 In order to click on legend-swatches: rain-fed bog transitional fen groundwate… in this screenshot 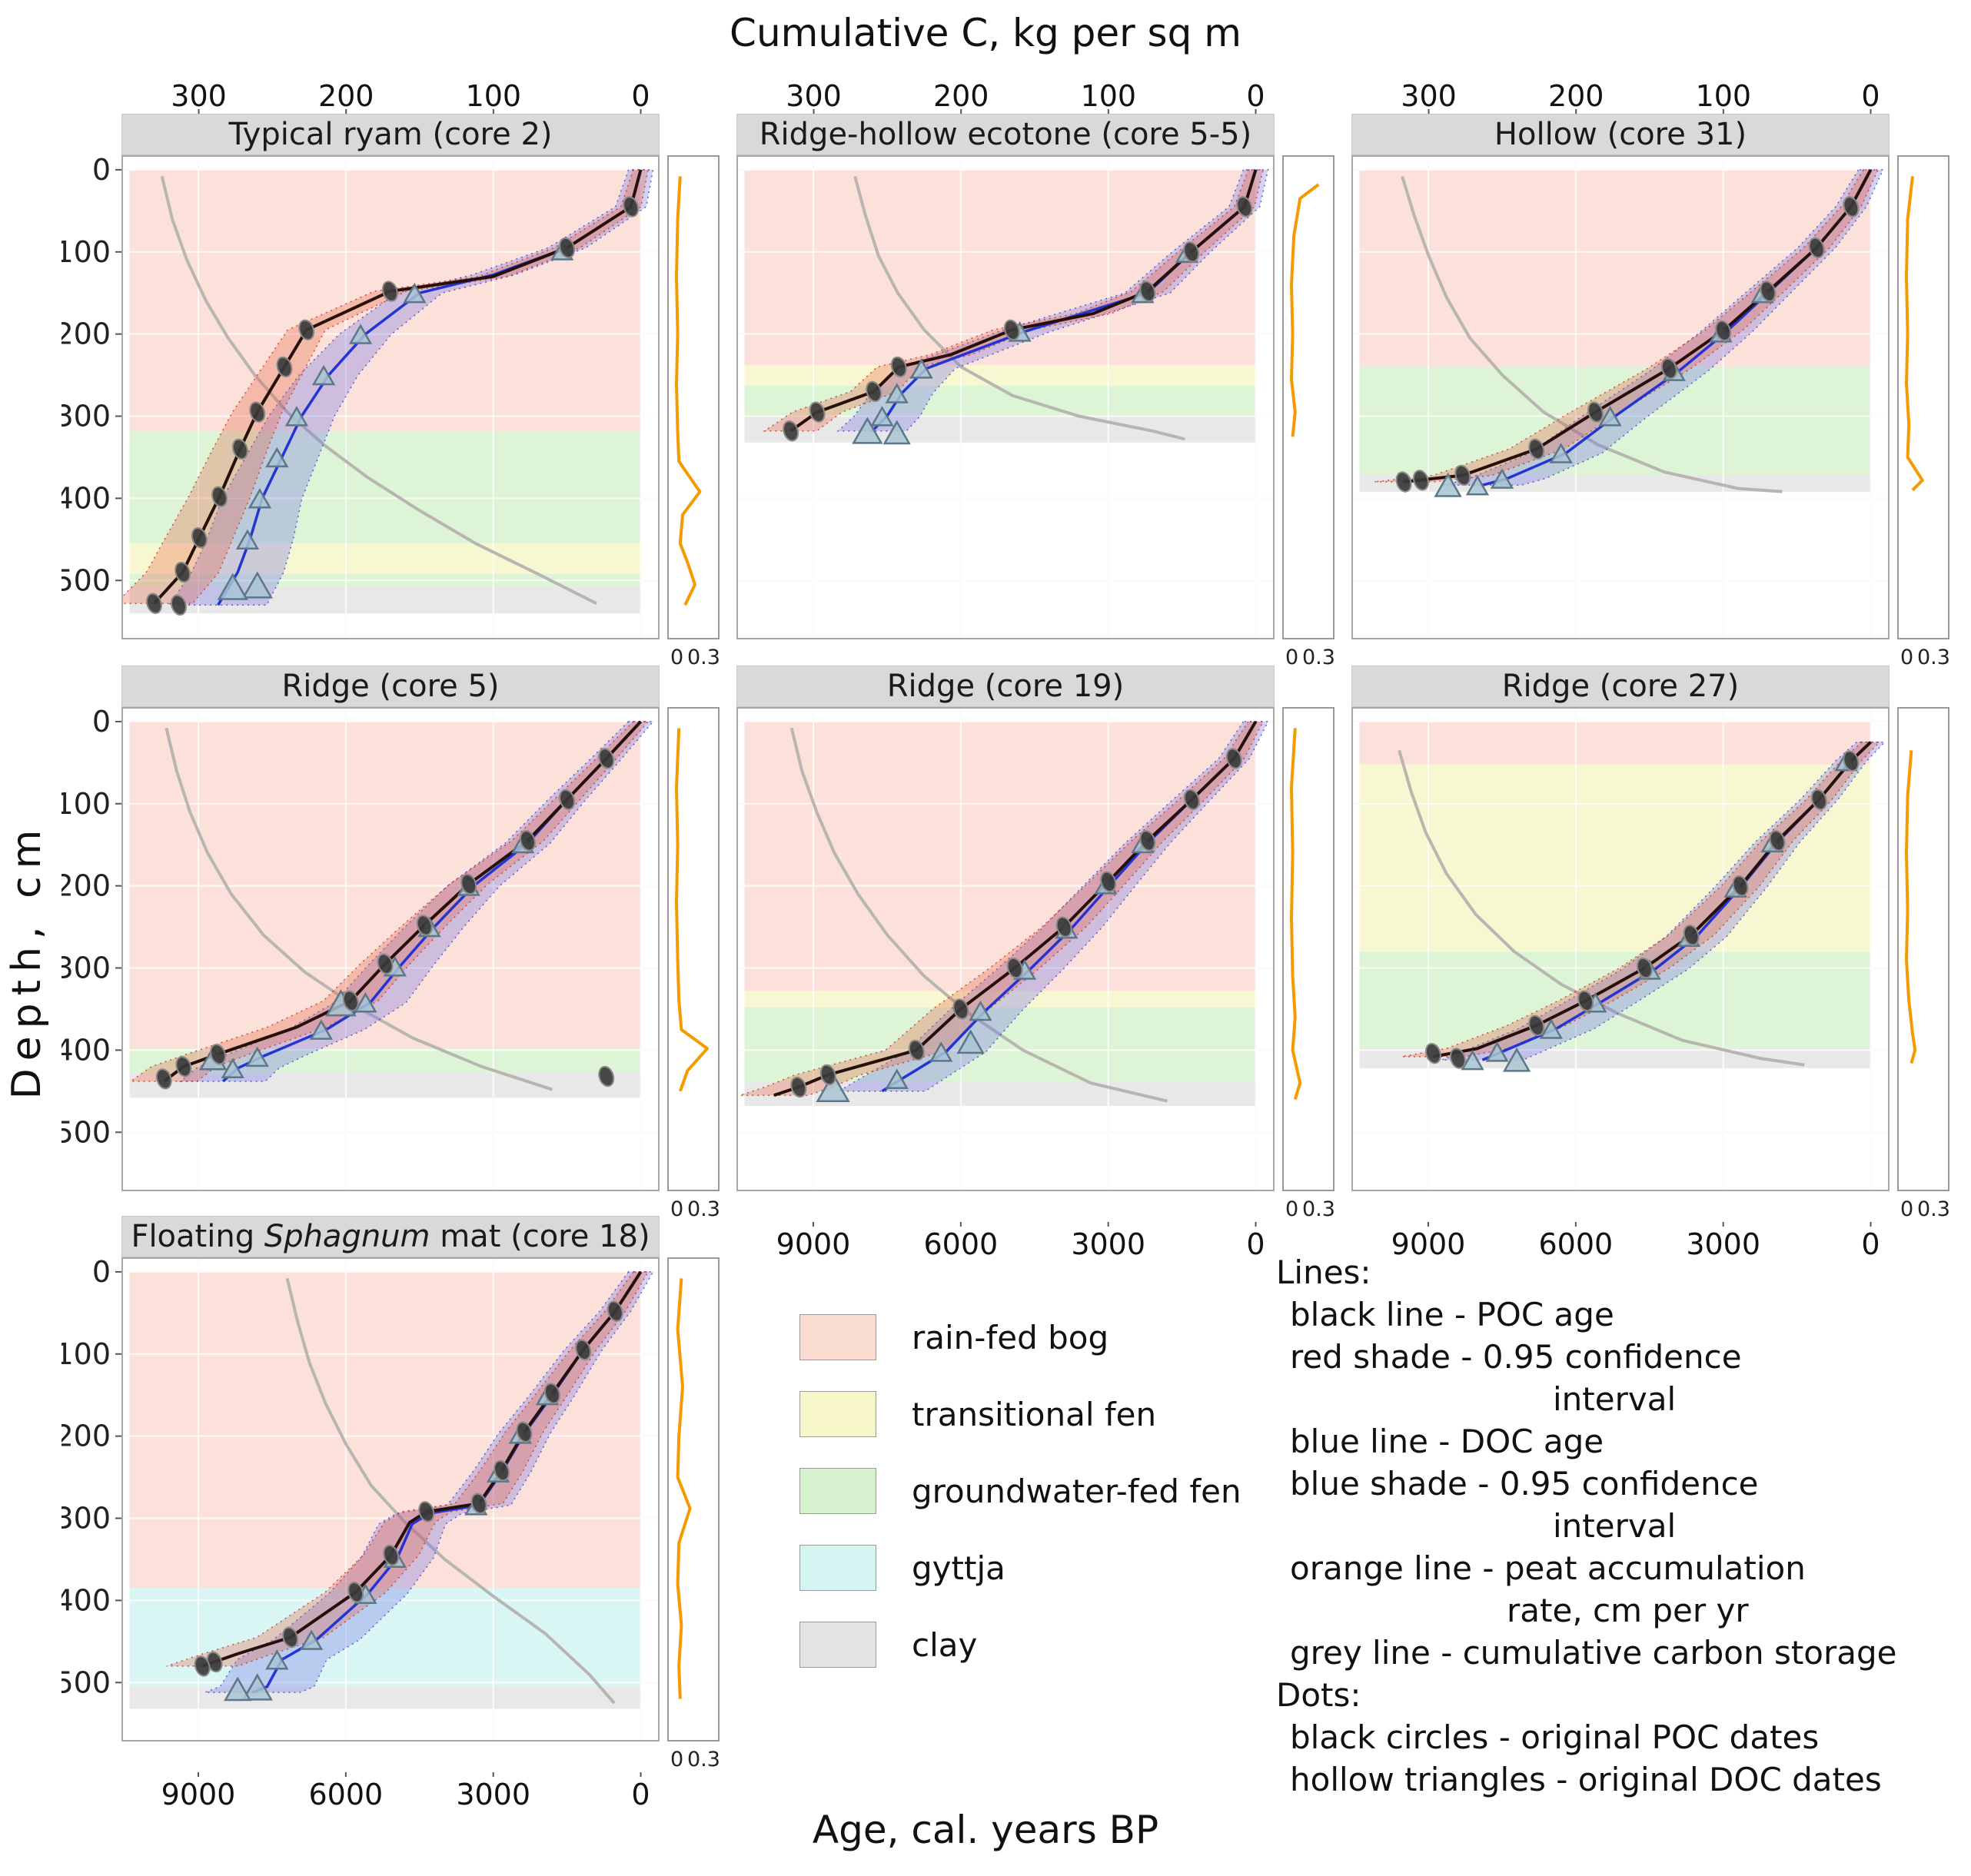, I will do `click(1037, 1526)`.